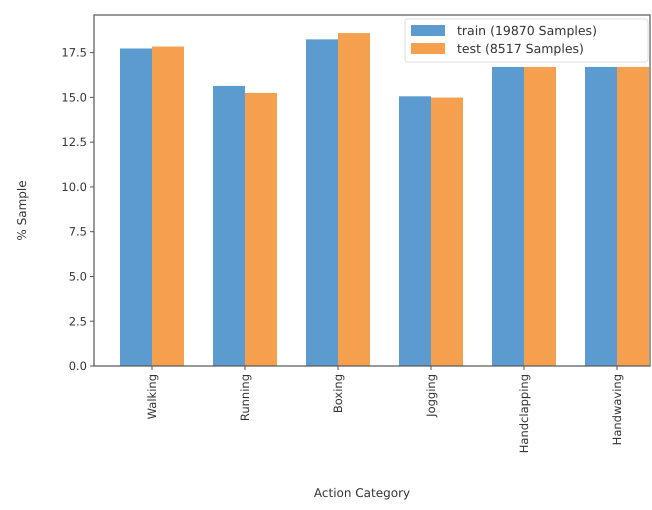 The width and height of the screenshot is (652, 510). What do you see at coordinates (524, 414) in the screenshot?
I see `x-tick-label: Handclapping` at bounding box center [524, 414].